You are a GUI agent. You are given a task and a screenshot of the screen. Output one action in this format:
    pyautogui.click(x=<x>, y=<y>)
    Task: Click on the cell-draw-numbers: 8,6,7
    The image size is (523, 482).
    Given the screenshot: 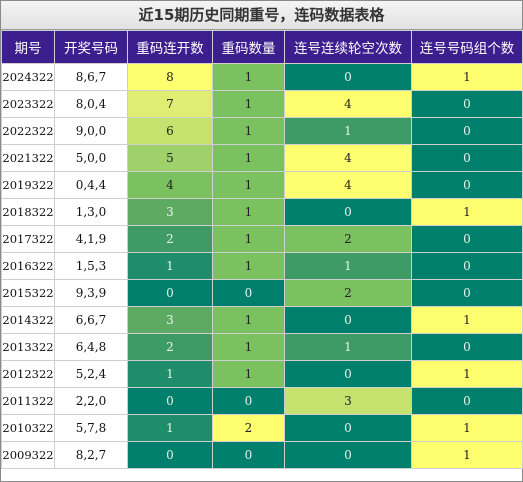 What is the action you would take?
    pyautogui.click(x=91, y=77)
    